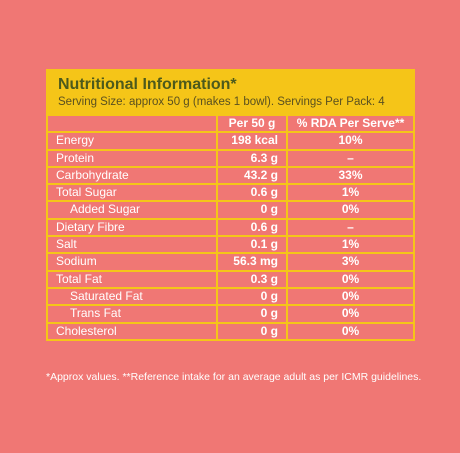 The height and width of the screenshot is (453, 460). What do you see at coordinates (252, 125) in the screenshot?
I see `column-header-per50: Per 50 g` at bounding box center [252, 125].